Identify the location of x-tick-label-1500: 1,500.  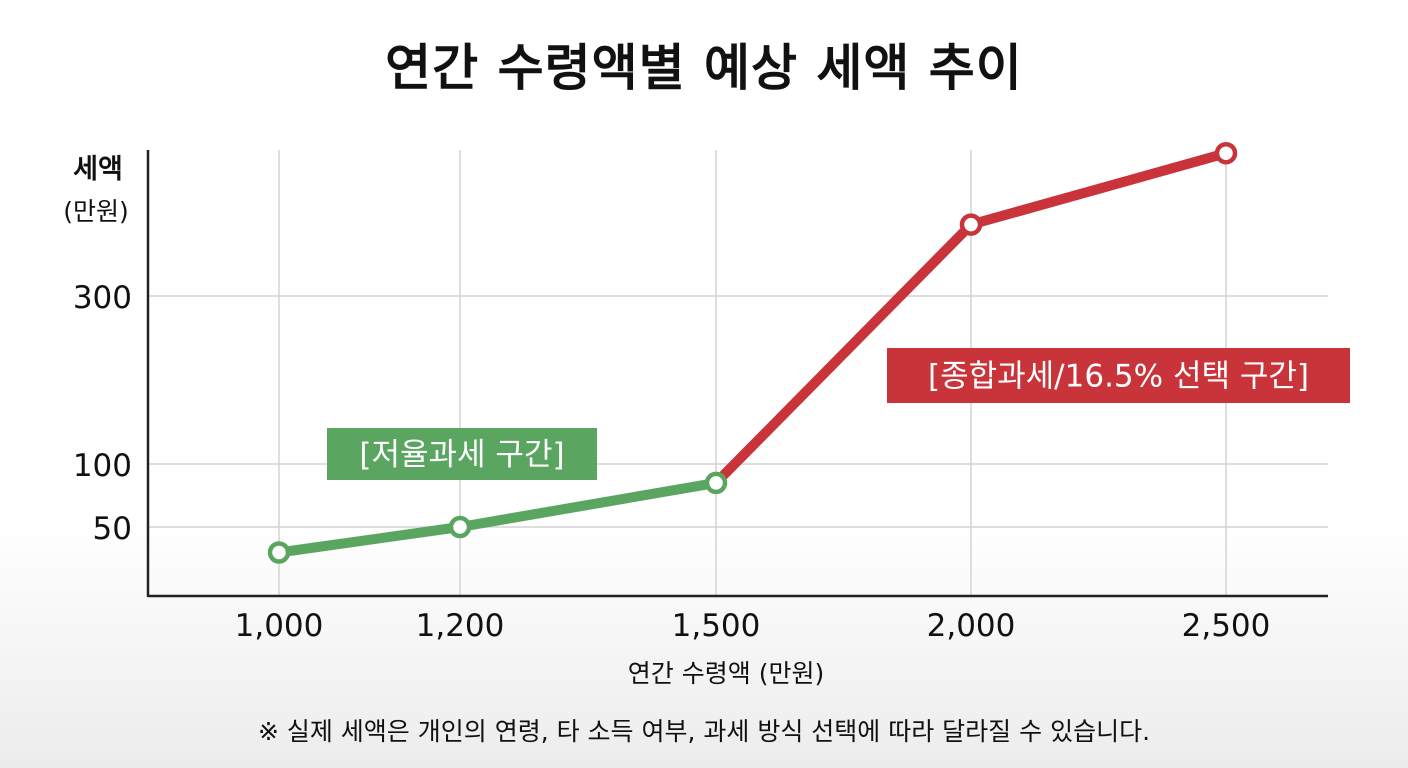
(716, 626).